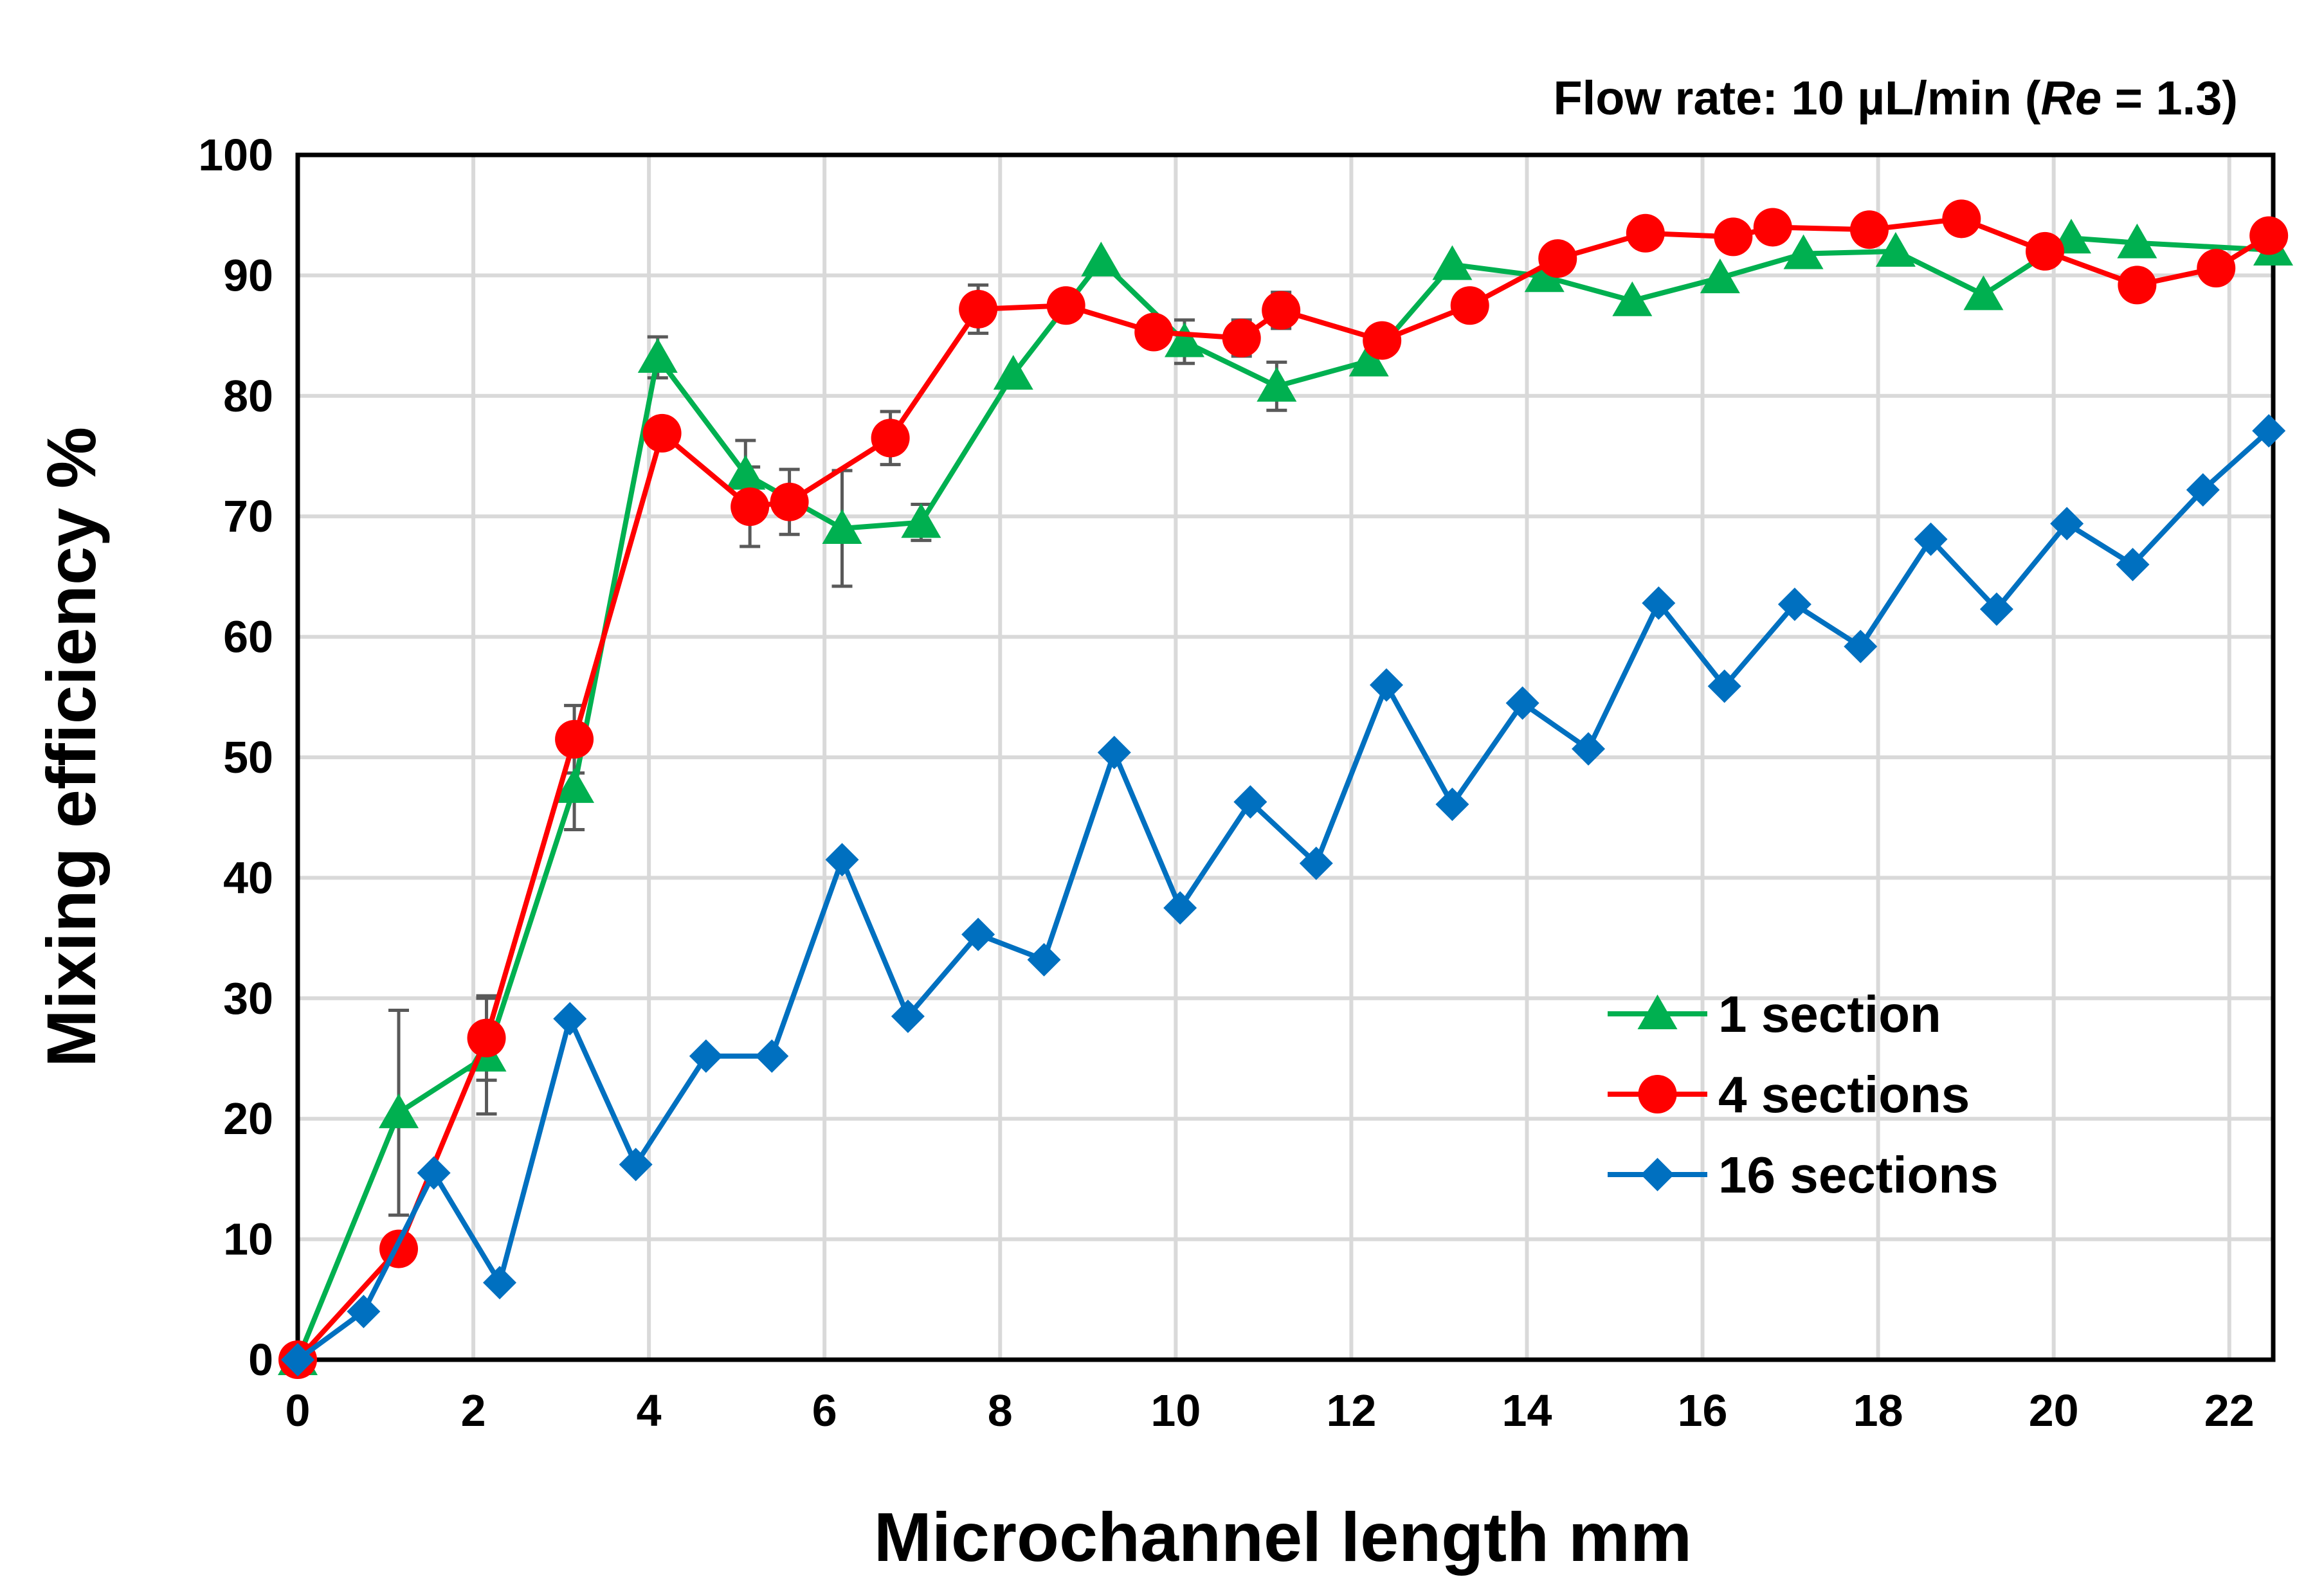  Describe the element at coordinates (1000, 1410) in the screenshot. I see `x-tick-label: 8` at that location.